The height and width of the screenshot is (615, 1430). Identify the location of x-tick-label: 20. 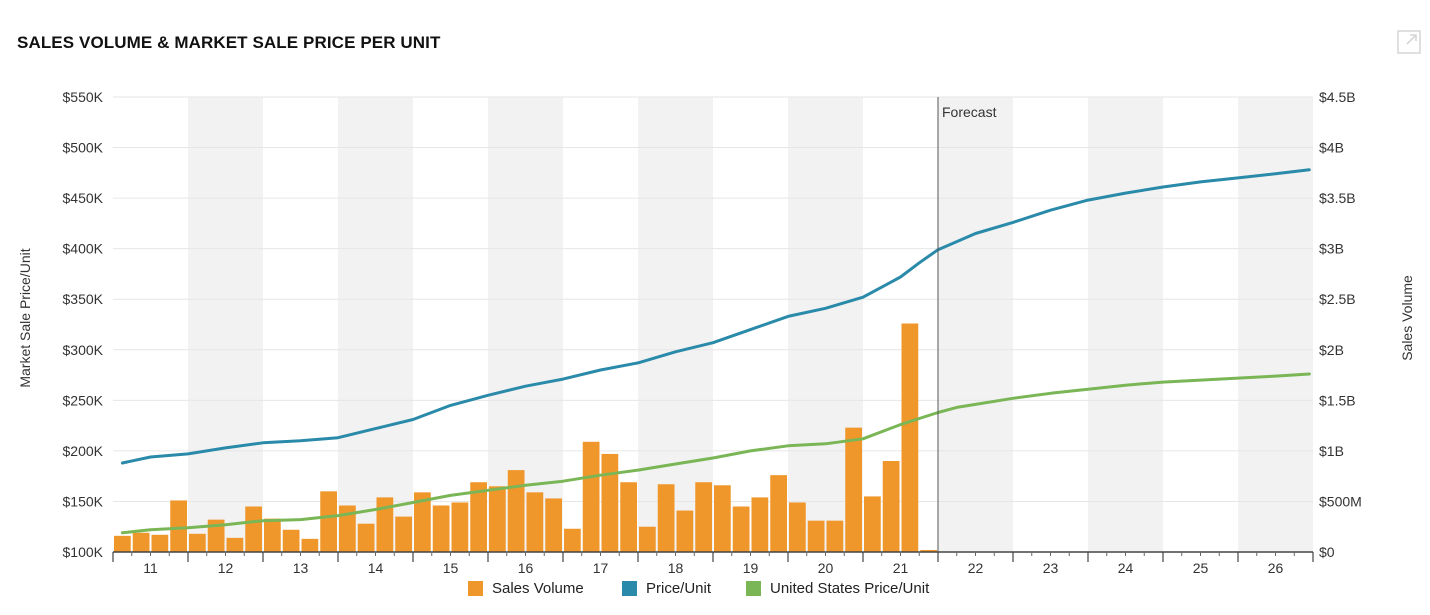
(826, 568).